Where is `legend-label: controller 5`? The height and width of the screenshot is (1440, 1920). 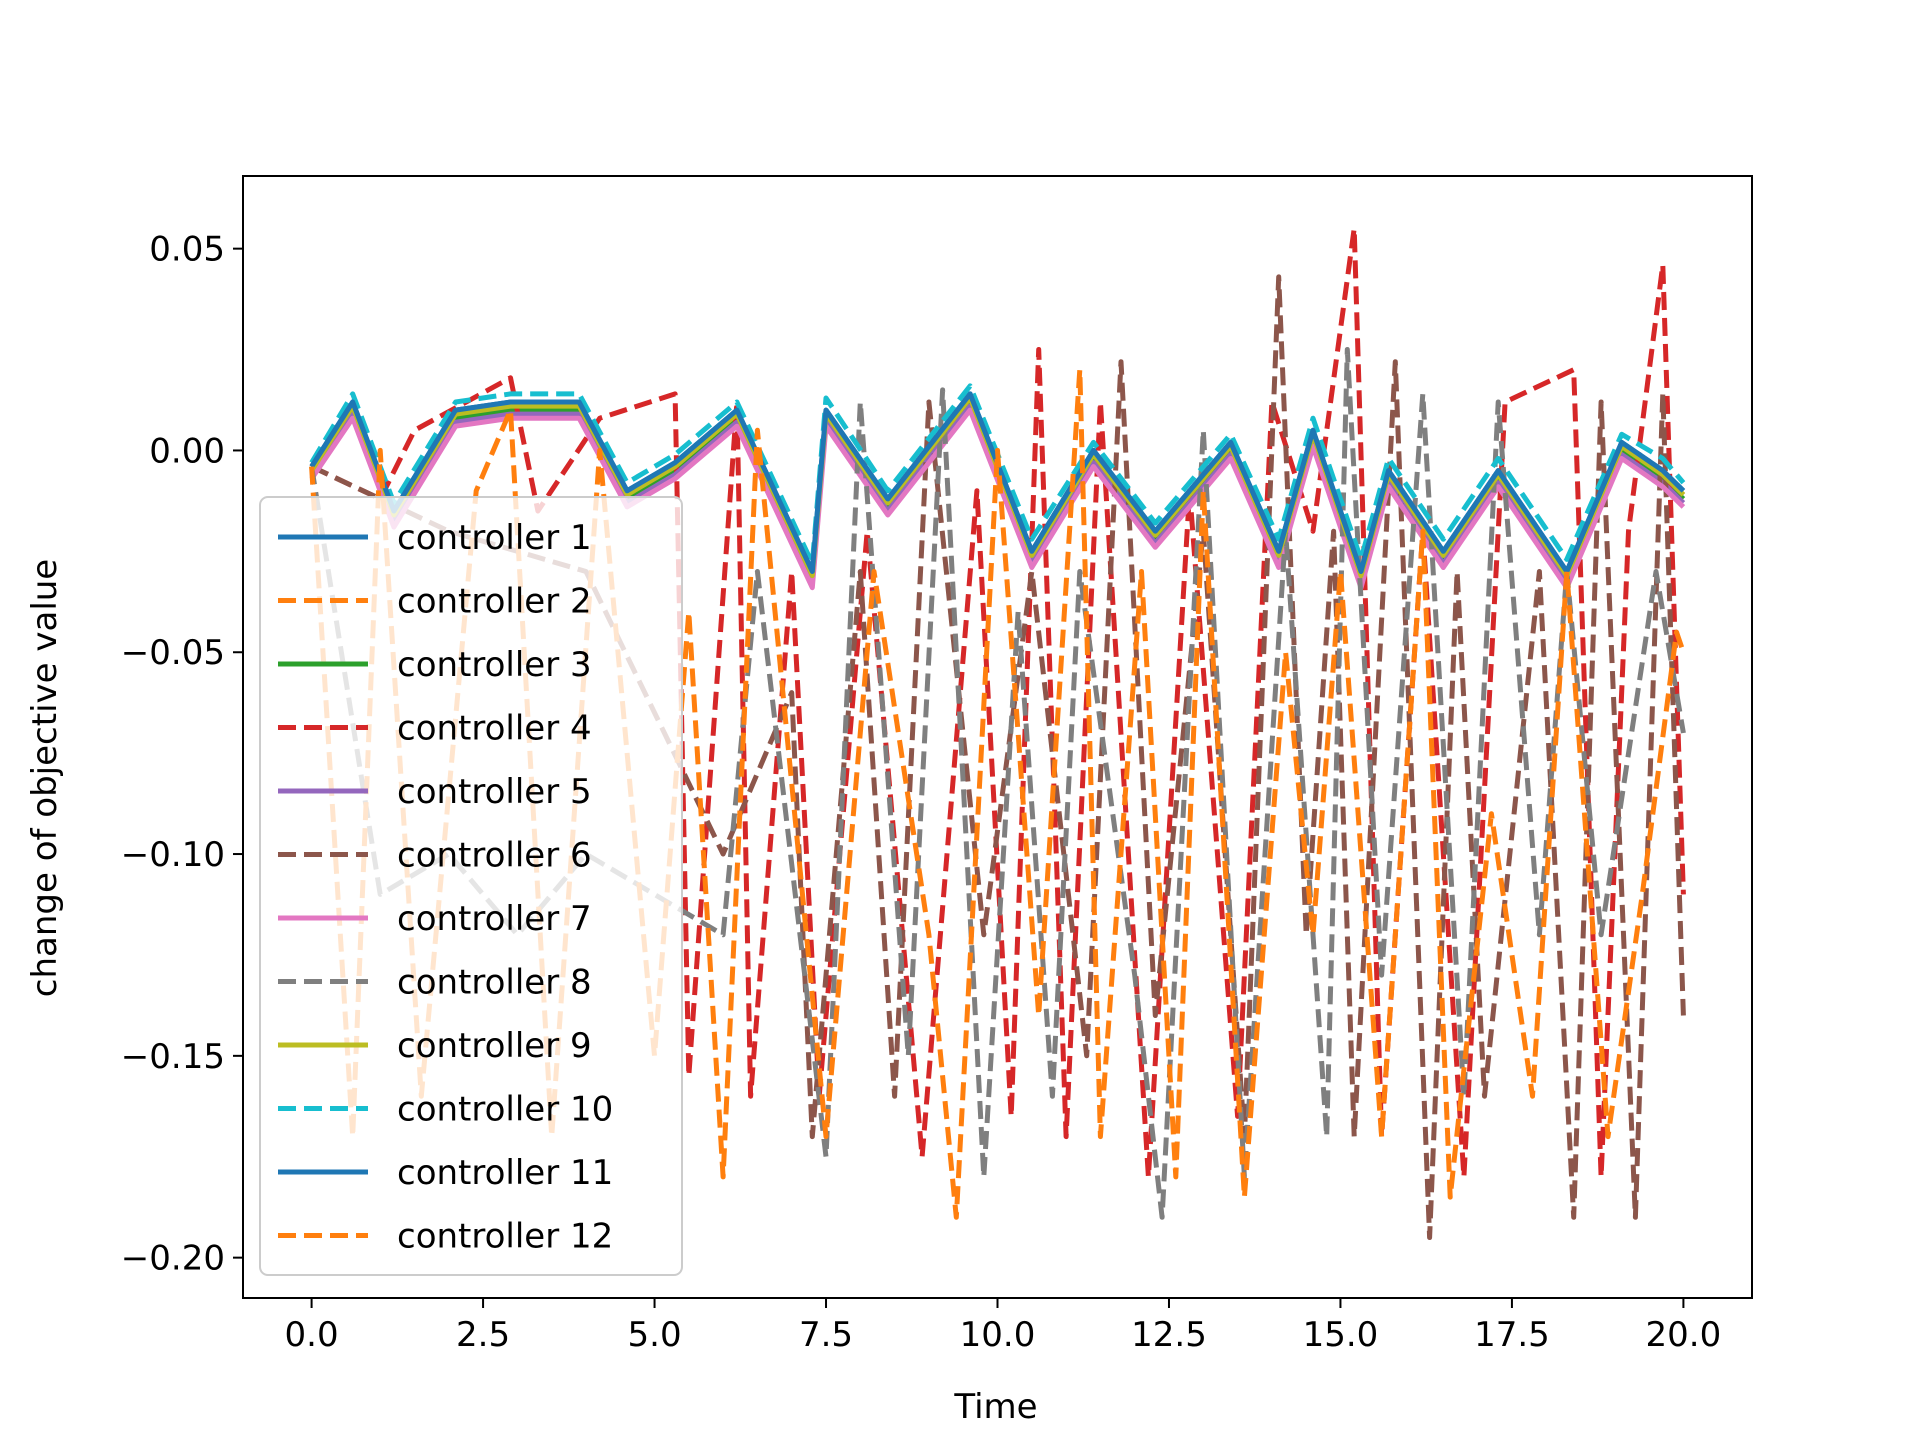
legend-label: controller 5 is located at coordinates (494, 792).